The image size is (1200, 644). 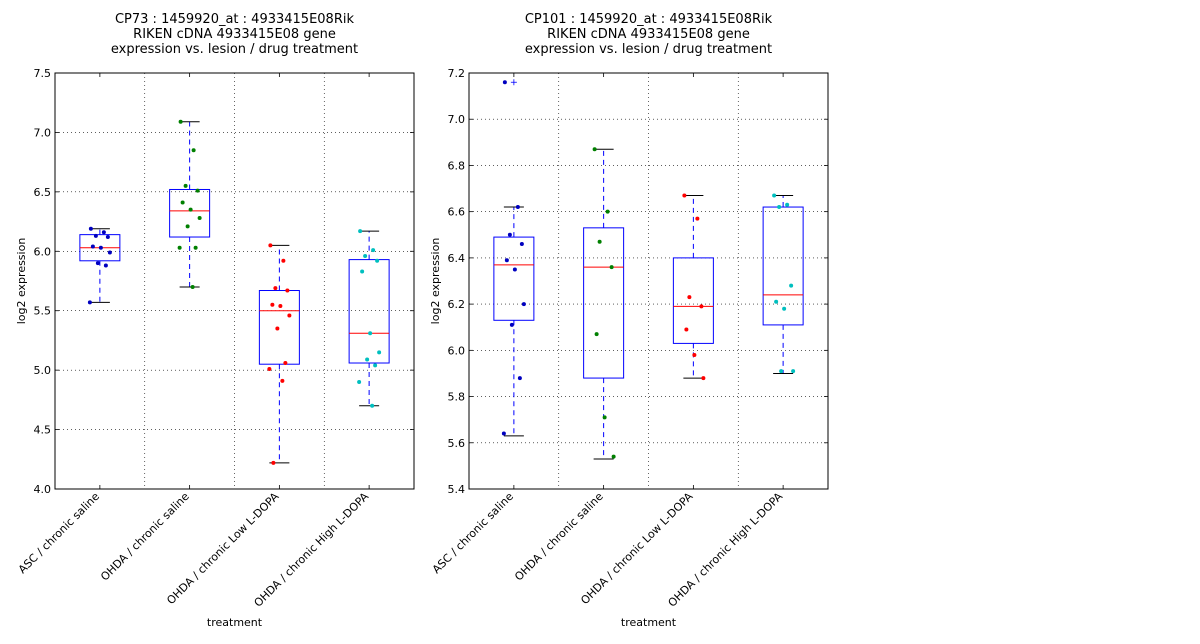 I want to click on y-tick-label: 6.4, so click(x=457, y=258).